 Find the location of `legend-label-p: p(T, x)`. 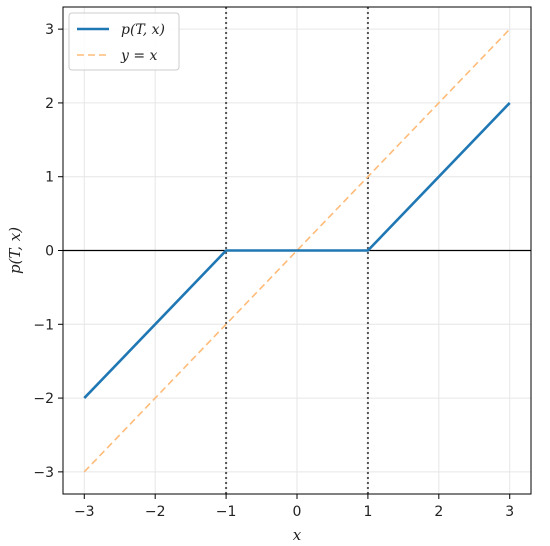

legend-label-p: p(T, x) is located at coordinates (143, 30).